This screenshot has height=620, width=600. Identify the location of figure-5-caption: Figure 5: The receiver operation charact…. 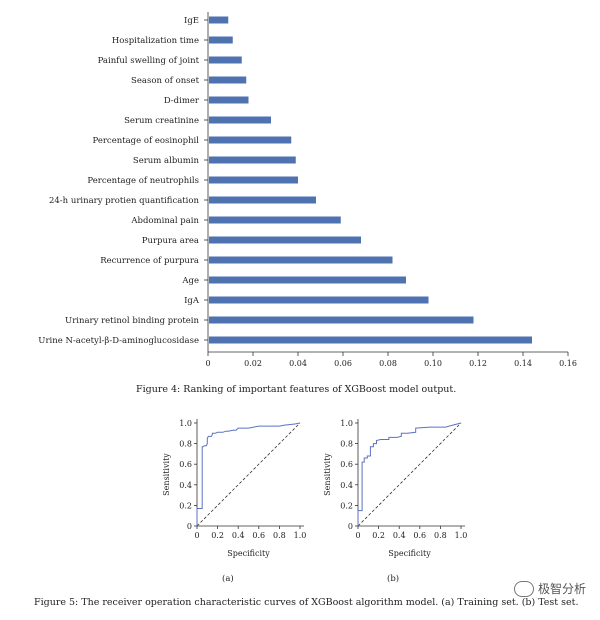
(306, 602).